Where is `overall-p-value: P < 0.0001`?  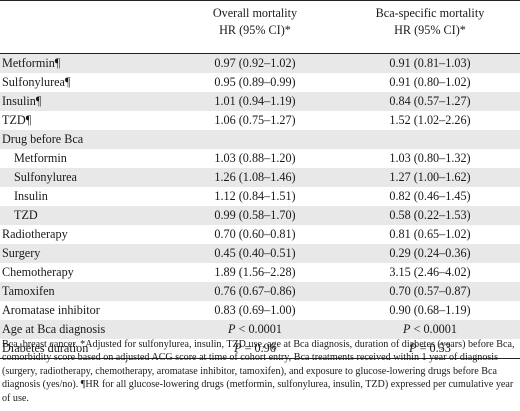
overall-p-value: P < 0.0001 is located at coordinates (255, 329).